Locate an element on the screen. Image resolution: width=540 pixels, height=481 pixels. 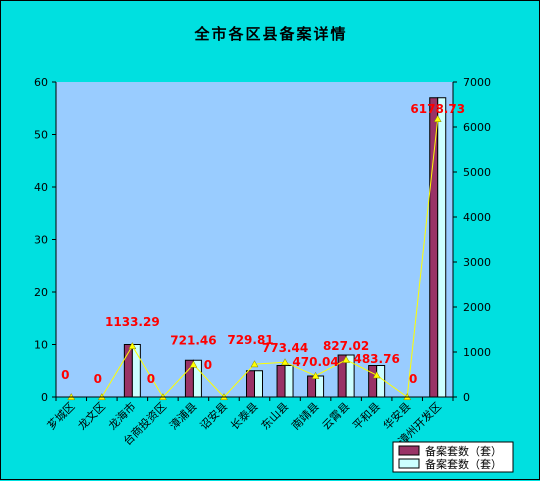
data-label-5: 0 is located at coordinates (208, 365).